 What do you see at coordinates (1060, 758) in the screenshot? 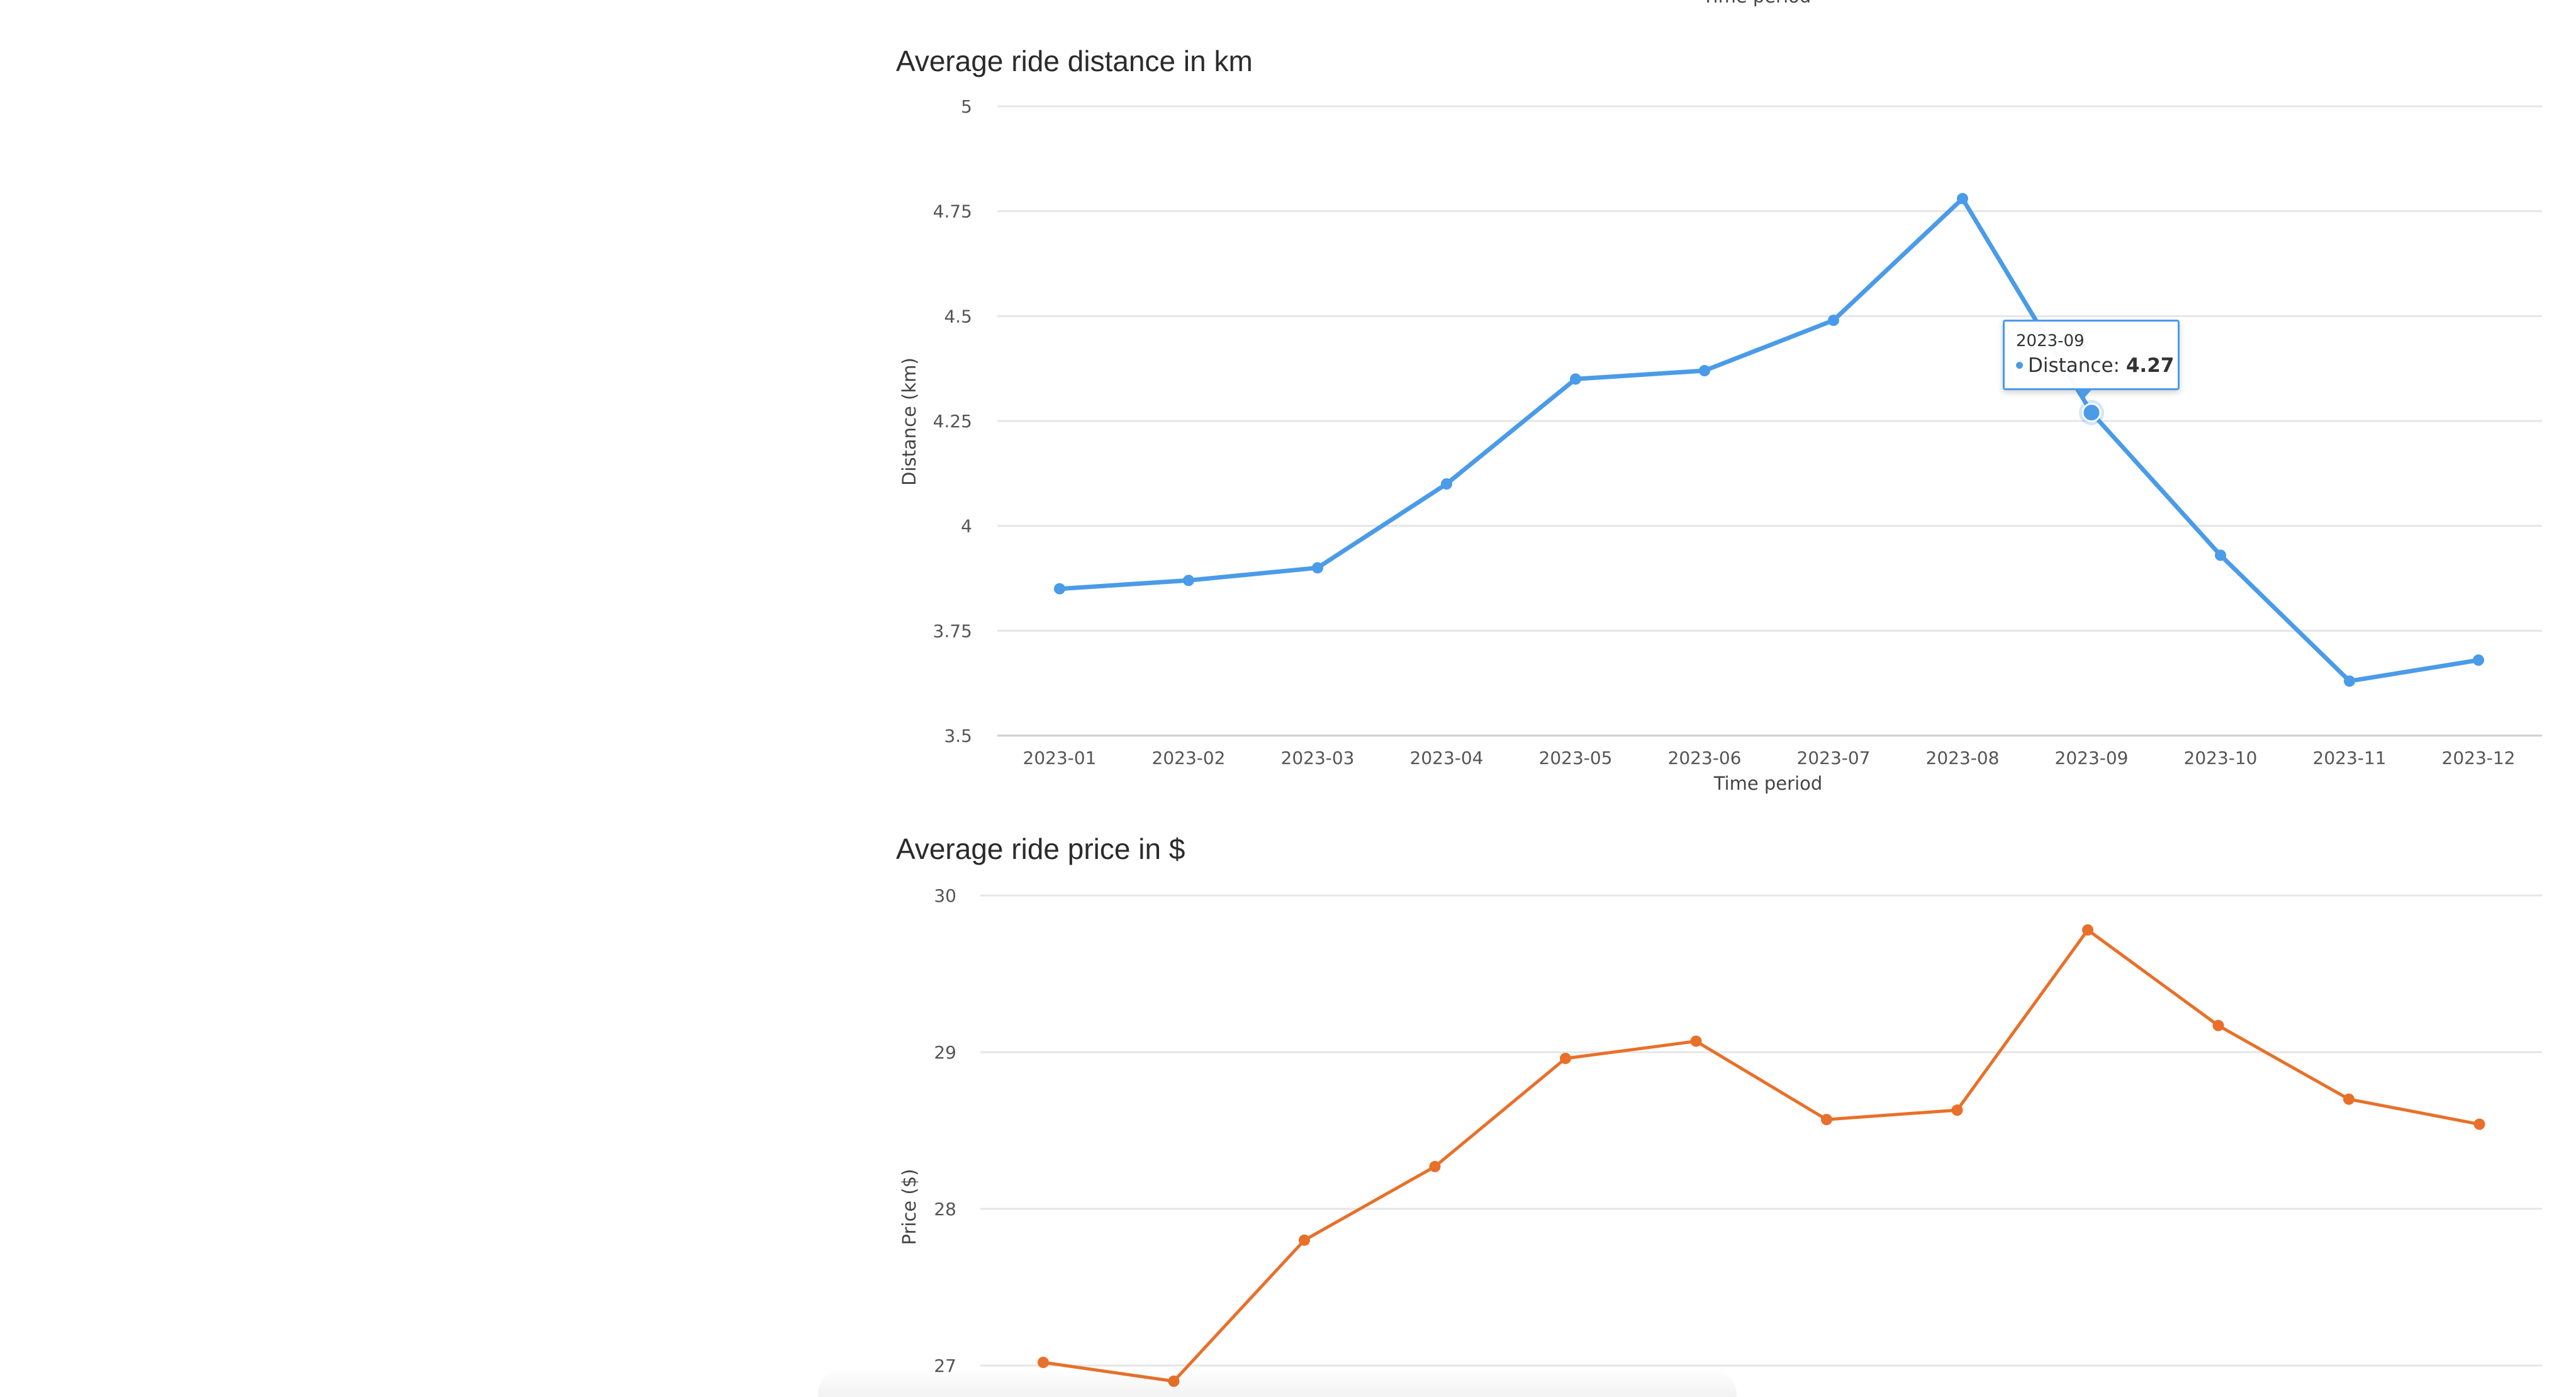
I see `distance-x-tick-label: 2023-01` at bounding box center [1060, 758].